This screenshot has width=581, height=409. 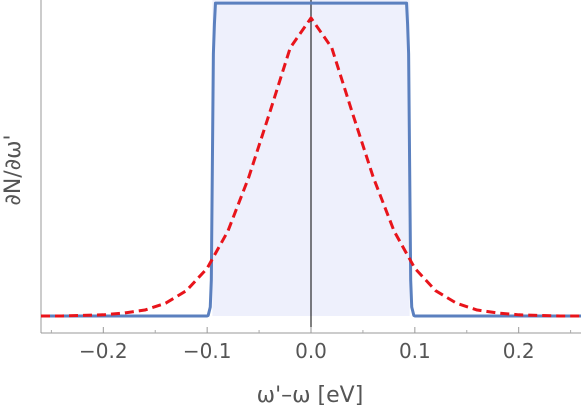 I want to click on x-tick-label: 0.1, so click(x=415, y=351).